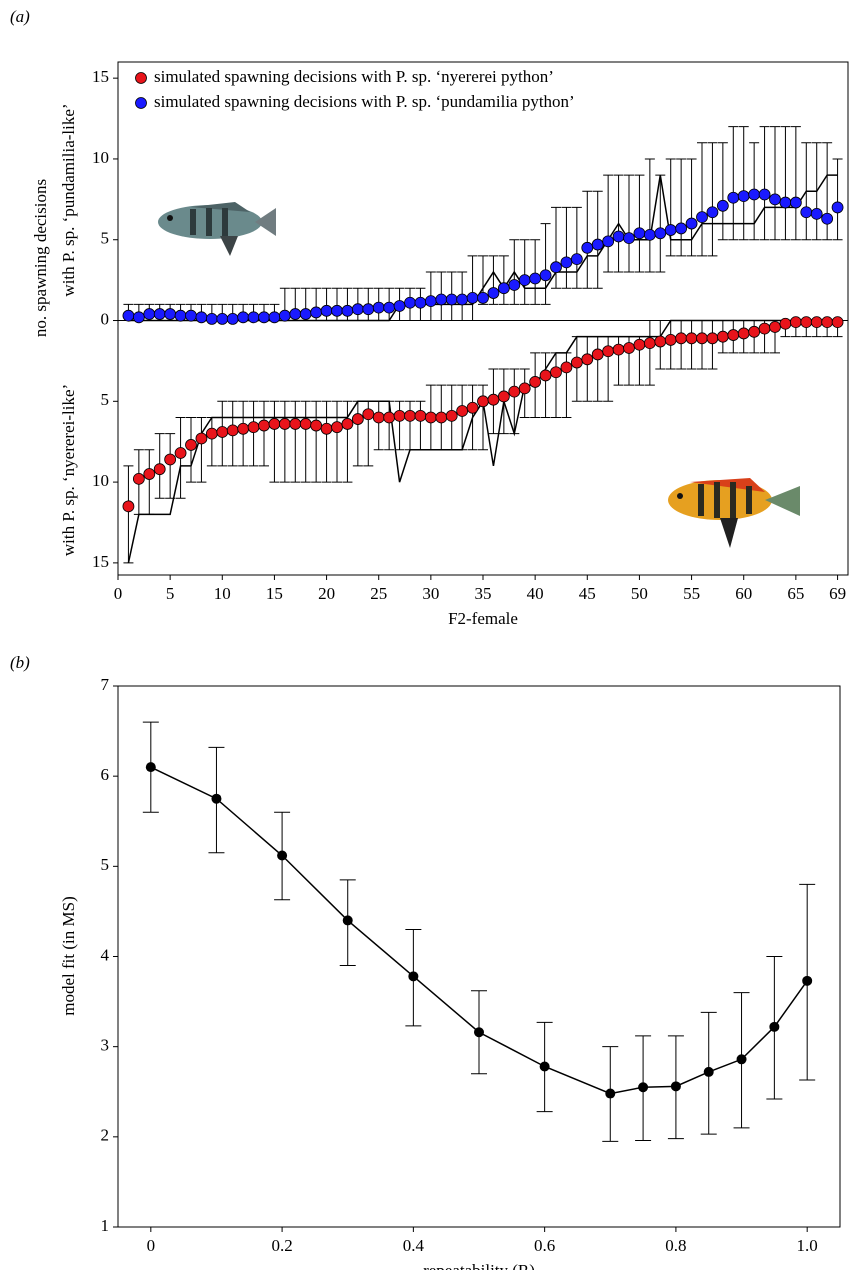 Image resolution: width=850 pixels, height=1275 pixels. Describe the element at coordinates (68, 199) in the screenshot. I see `y-axis-label: with P. sp. ‘pundamilia-like’` at that location.